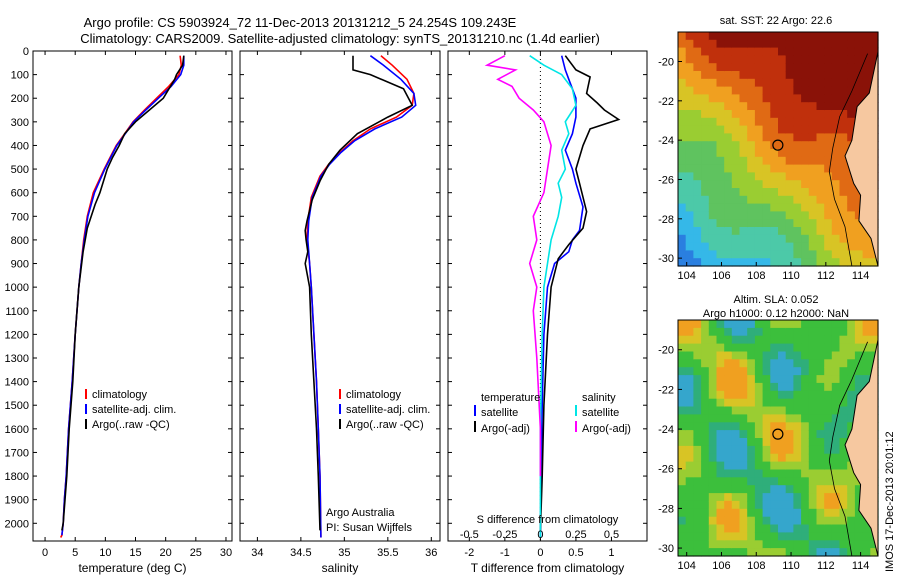 The height and width of the screenshot is (580, 900). I want to click on legend-label: climatology, so click(120, 395).